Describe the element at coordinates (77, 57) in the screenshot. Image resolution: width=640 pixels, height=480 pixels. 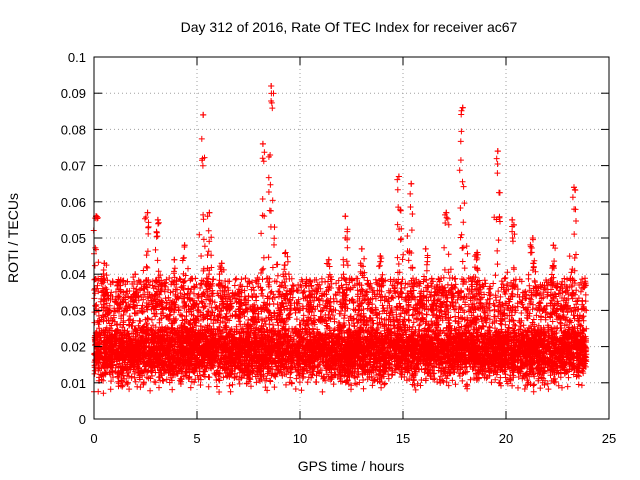
I see `y-tick-label: 0.1` at that location.